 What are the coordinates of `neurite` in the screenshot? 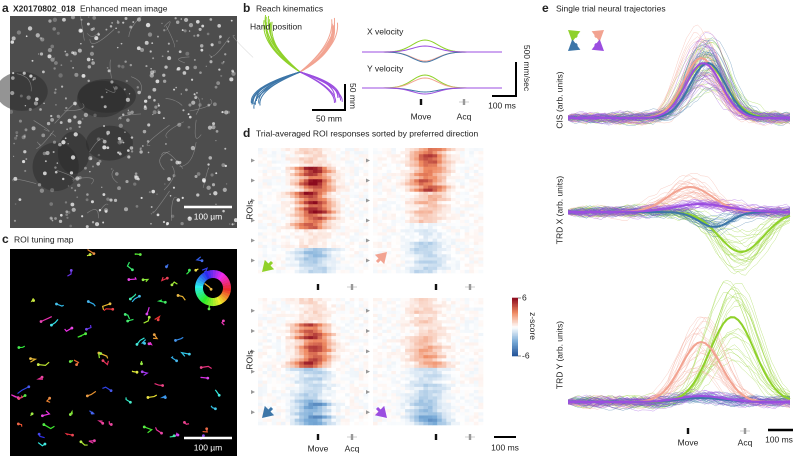 It's located at (158, 135).